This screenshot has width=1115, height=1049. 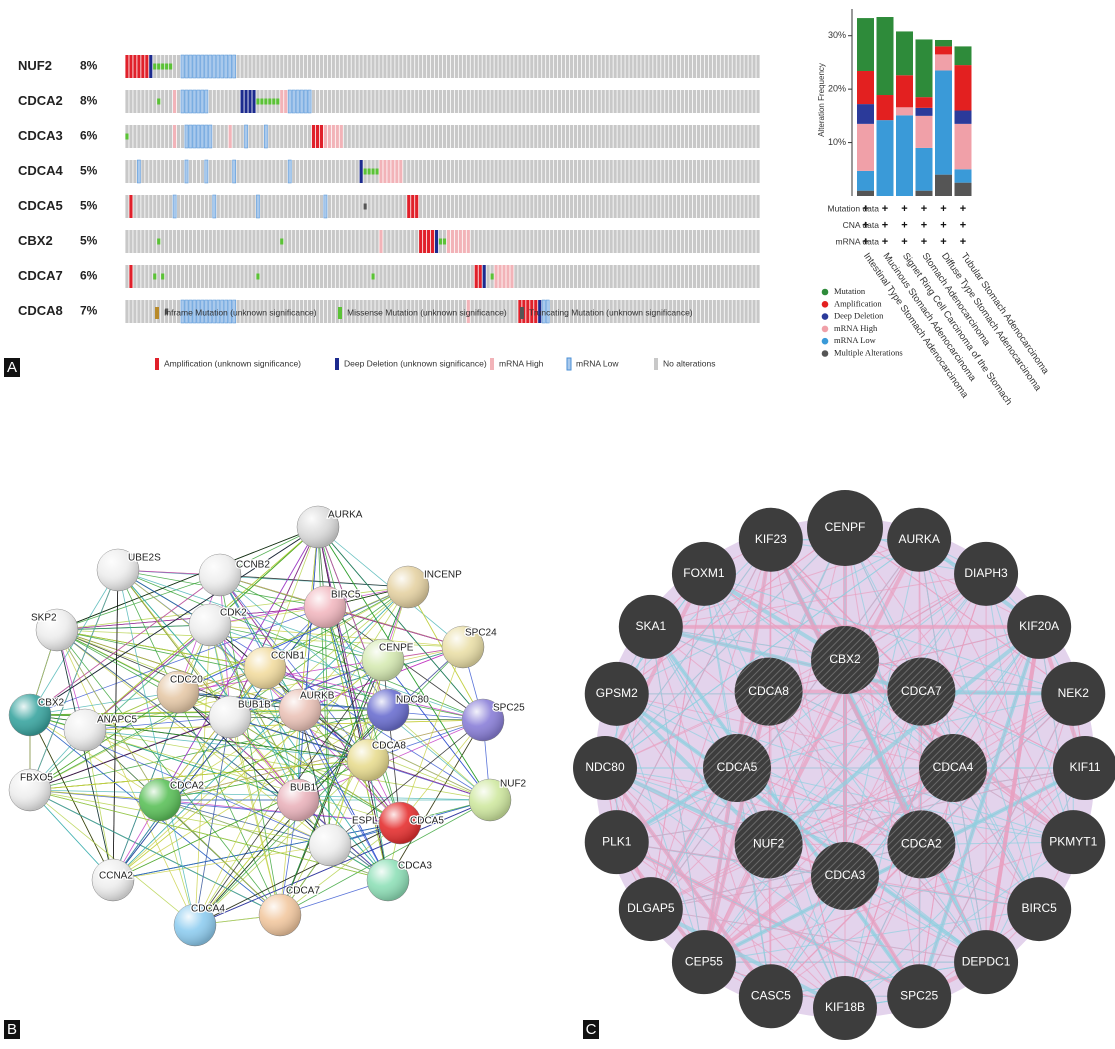 What do you see at coordinates (921, 844) in the screenshot?
I see `query-node-label: CDCA2` at bounding box center [921, 844].